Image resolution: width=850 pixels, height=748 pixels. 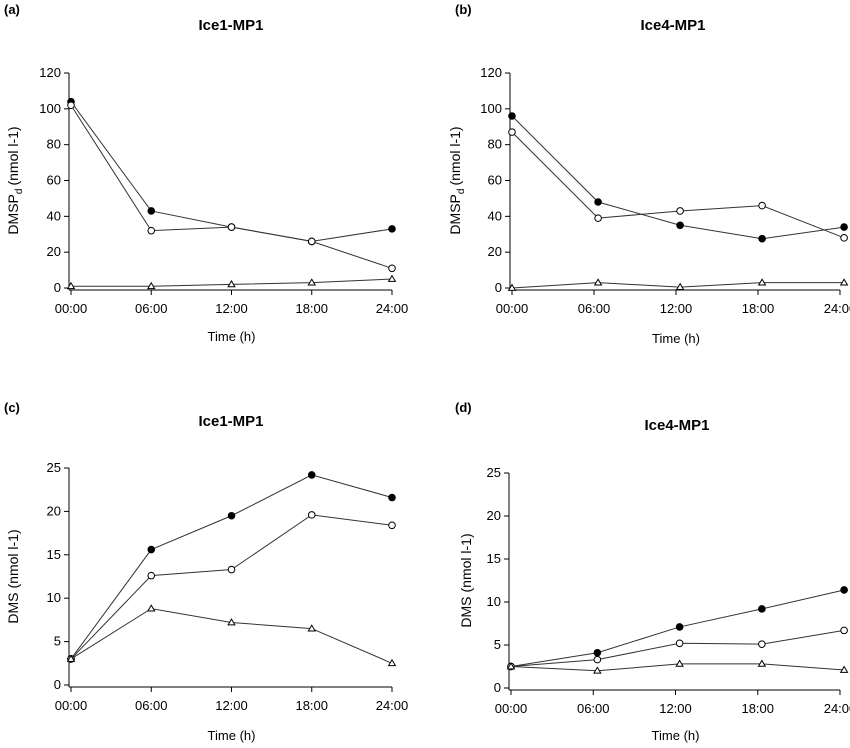 I want to click on panel-label: (a), so click(x=12, y=9).